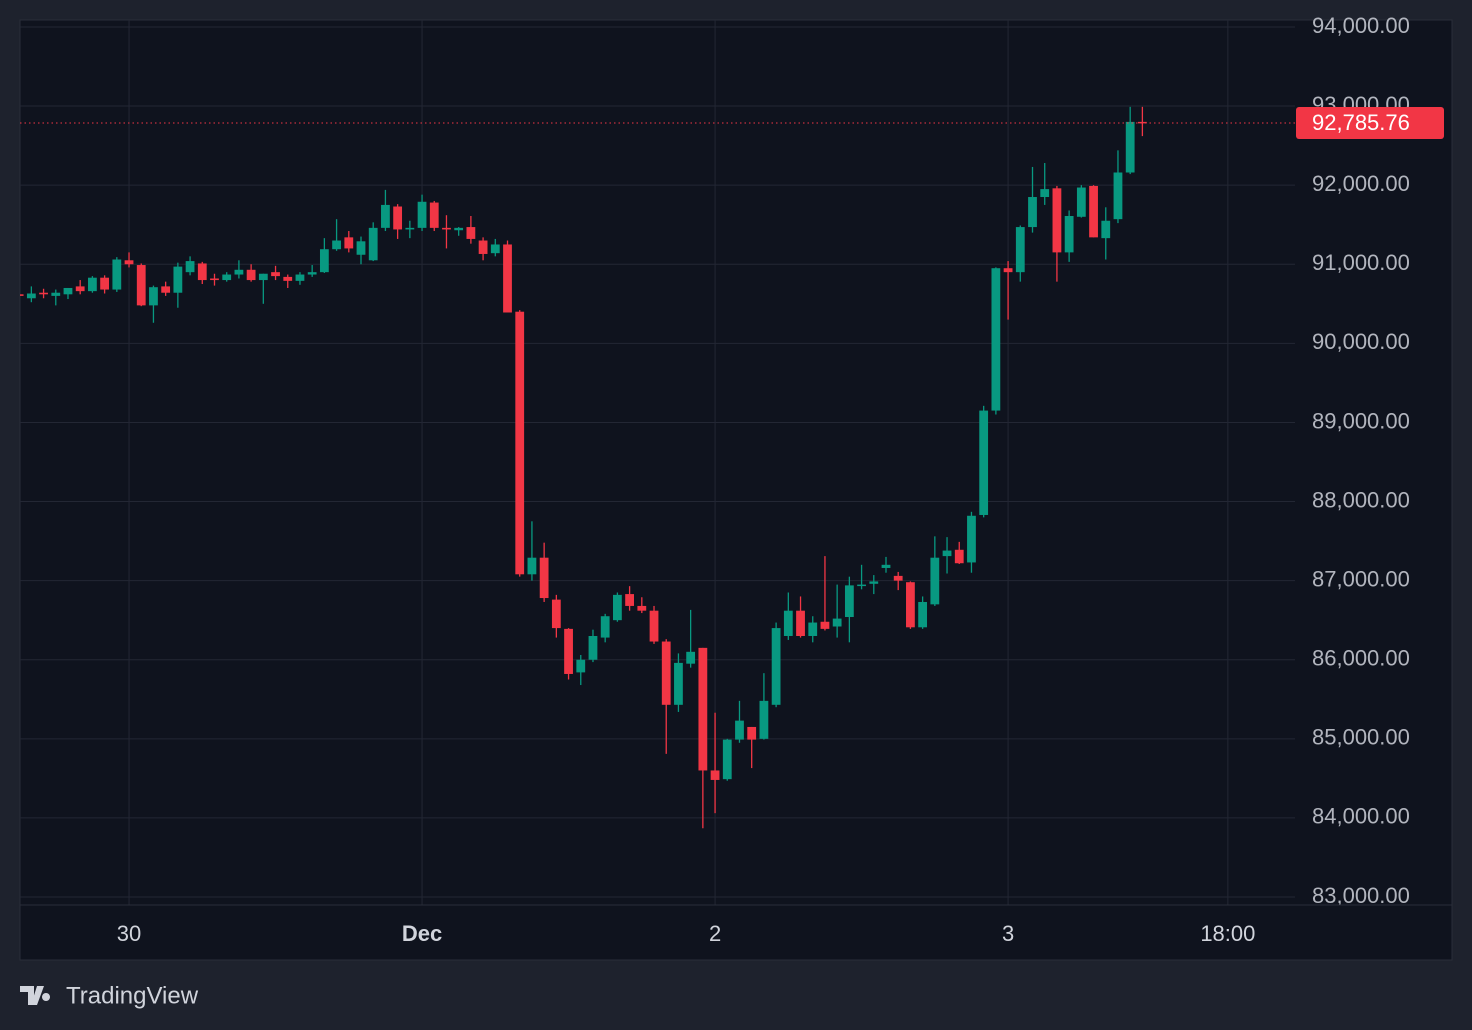 The width and height of the screenshot is (1472, 1030). What do you see at coordinates (1361, 578) in the screenshot?
I see `y-tick-label: 87,000.00` at bounding box center [1361, 578].